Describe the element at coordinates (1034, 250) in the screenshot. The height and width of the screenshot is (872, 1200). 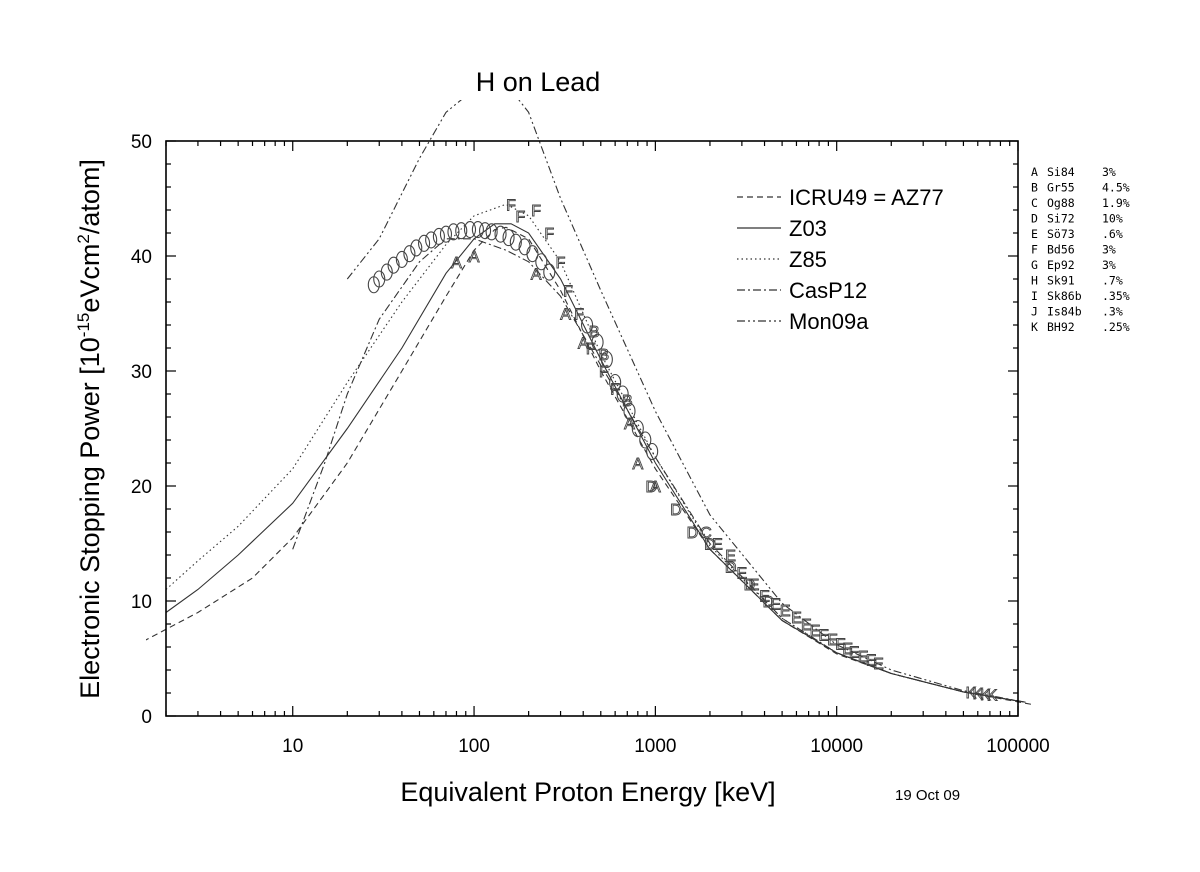
I see `reference-letter: F` at that location.